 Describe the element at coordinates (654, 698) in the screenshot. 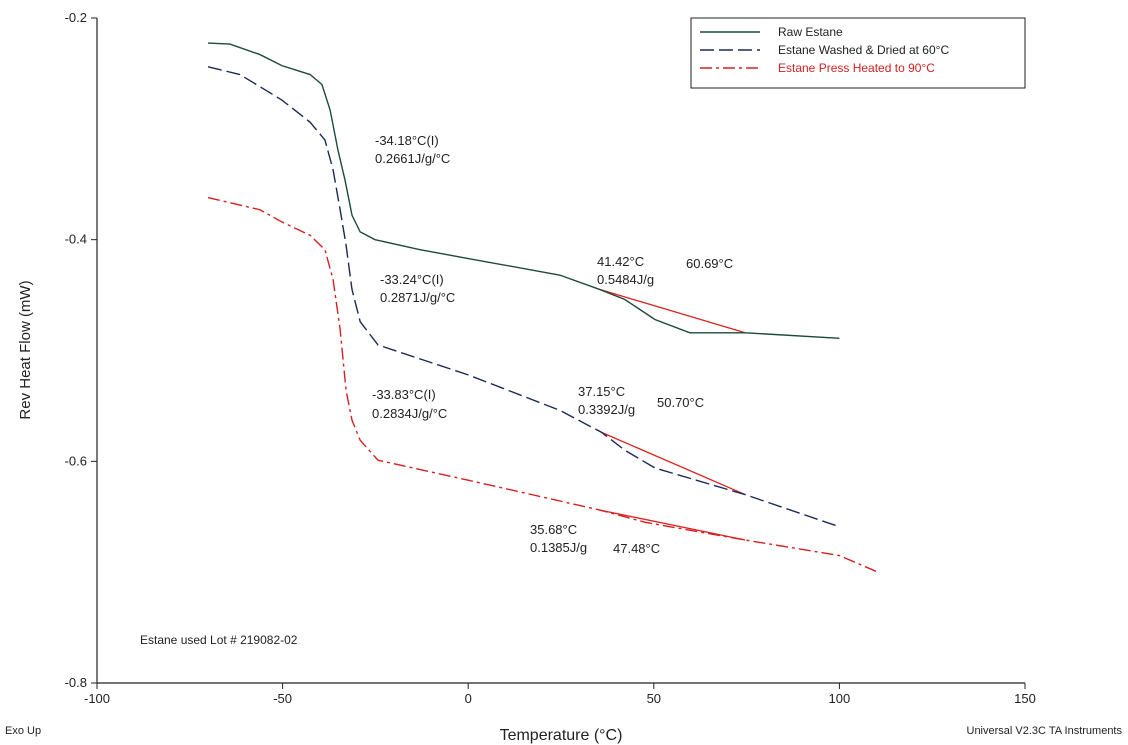

I see `x-tick-label: 50` at that location.